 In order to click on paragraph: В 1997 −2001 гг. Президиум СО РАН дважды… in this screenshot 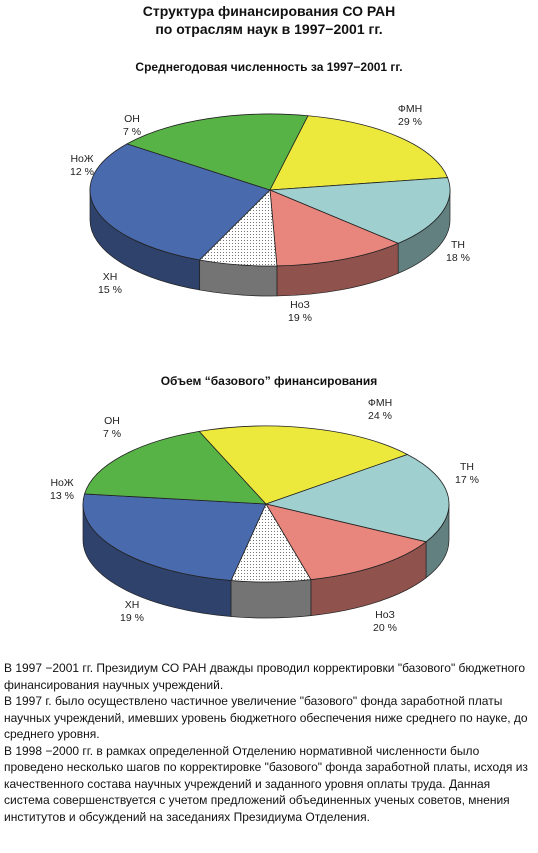, I will do `click(265, 676)`.